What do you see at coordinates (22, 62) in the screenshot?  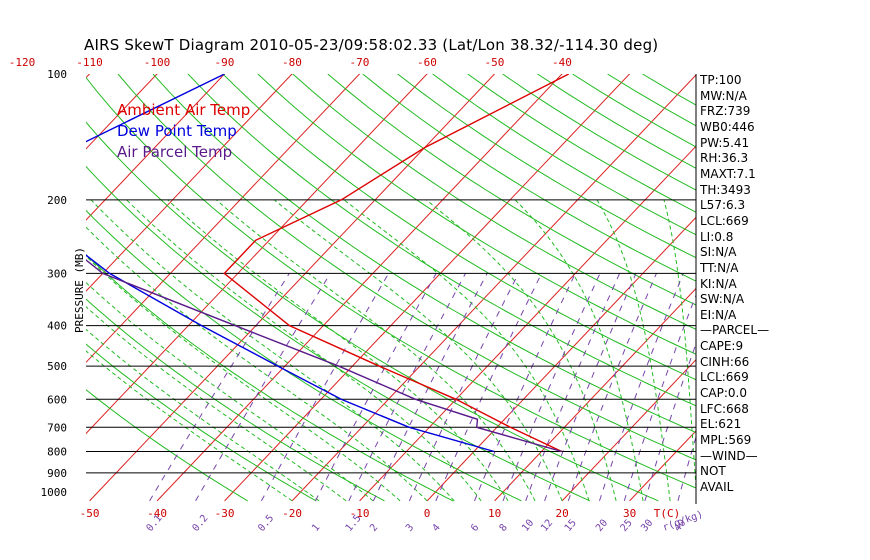 I see `top-temp-tick-label: -120` at bounding box center [22, 62].